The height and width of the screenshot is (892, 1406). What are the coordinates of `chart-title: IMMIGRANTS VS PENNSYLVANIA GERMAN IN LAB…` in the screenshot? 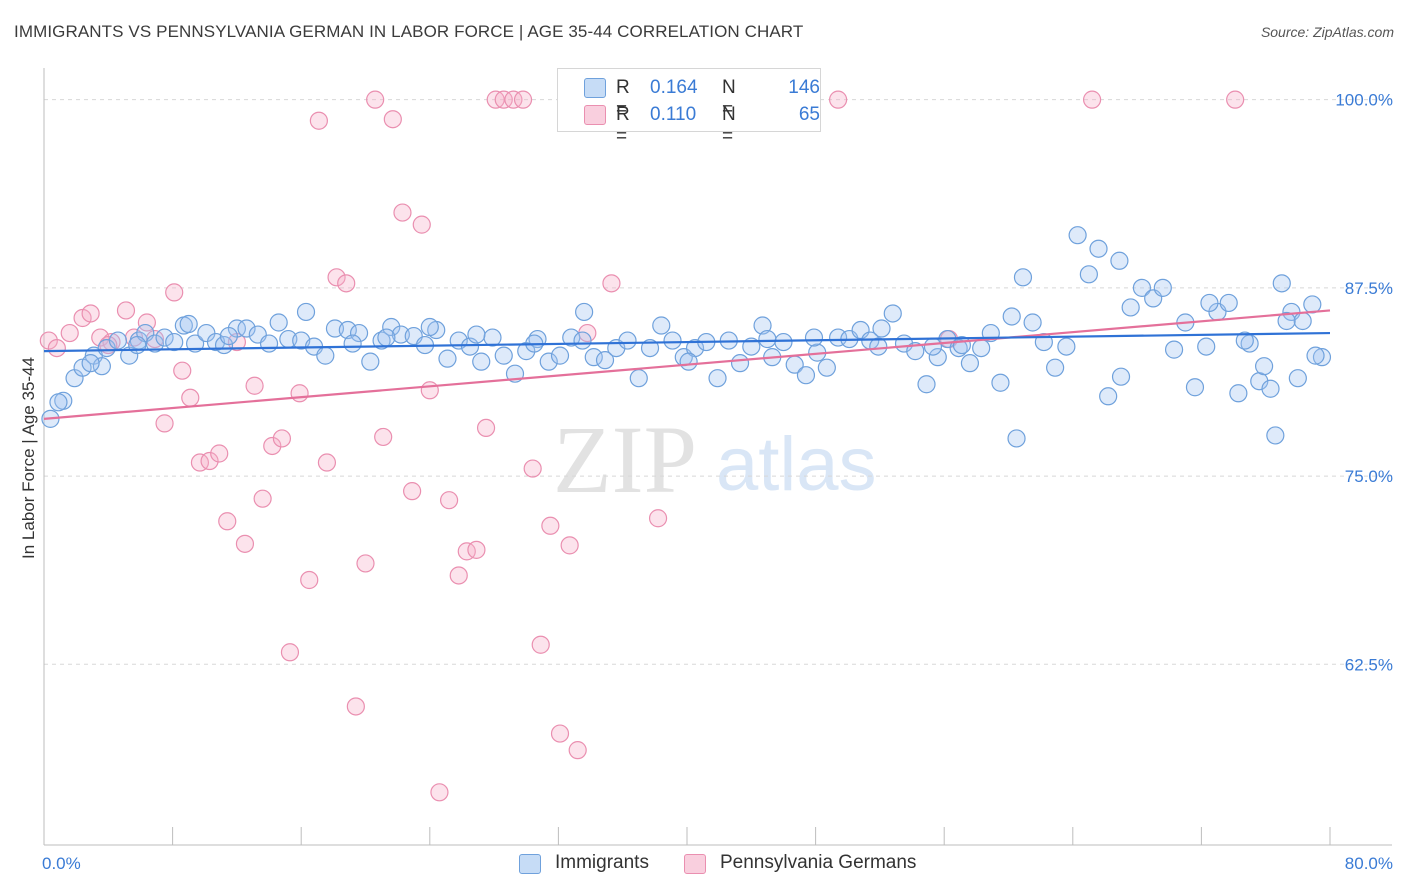 It's located at (409, 31).